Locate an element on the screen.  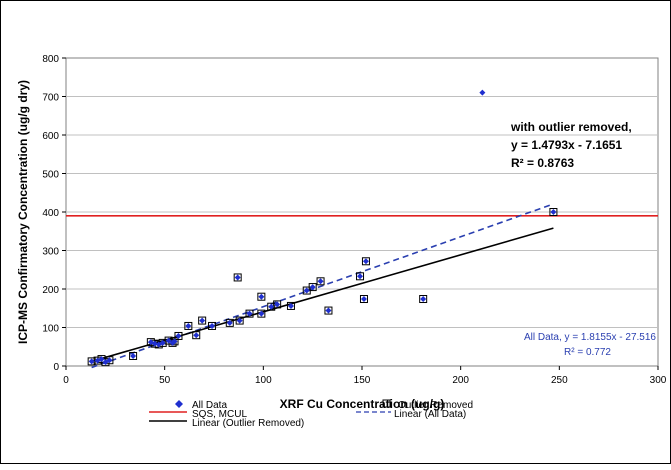
y-tick-label: 300 is located at coordinates (50, 252).